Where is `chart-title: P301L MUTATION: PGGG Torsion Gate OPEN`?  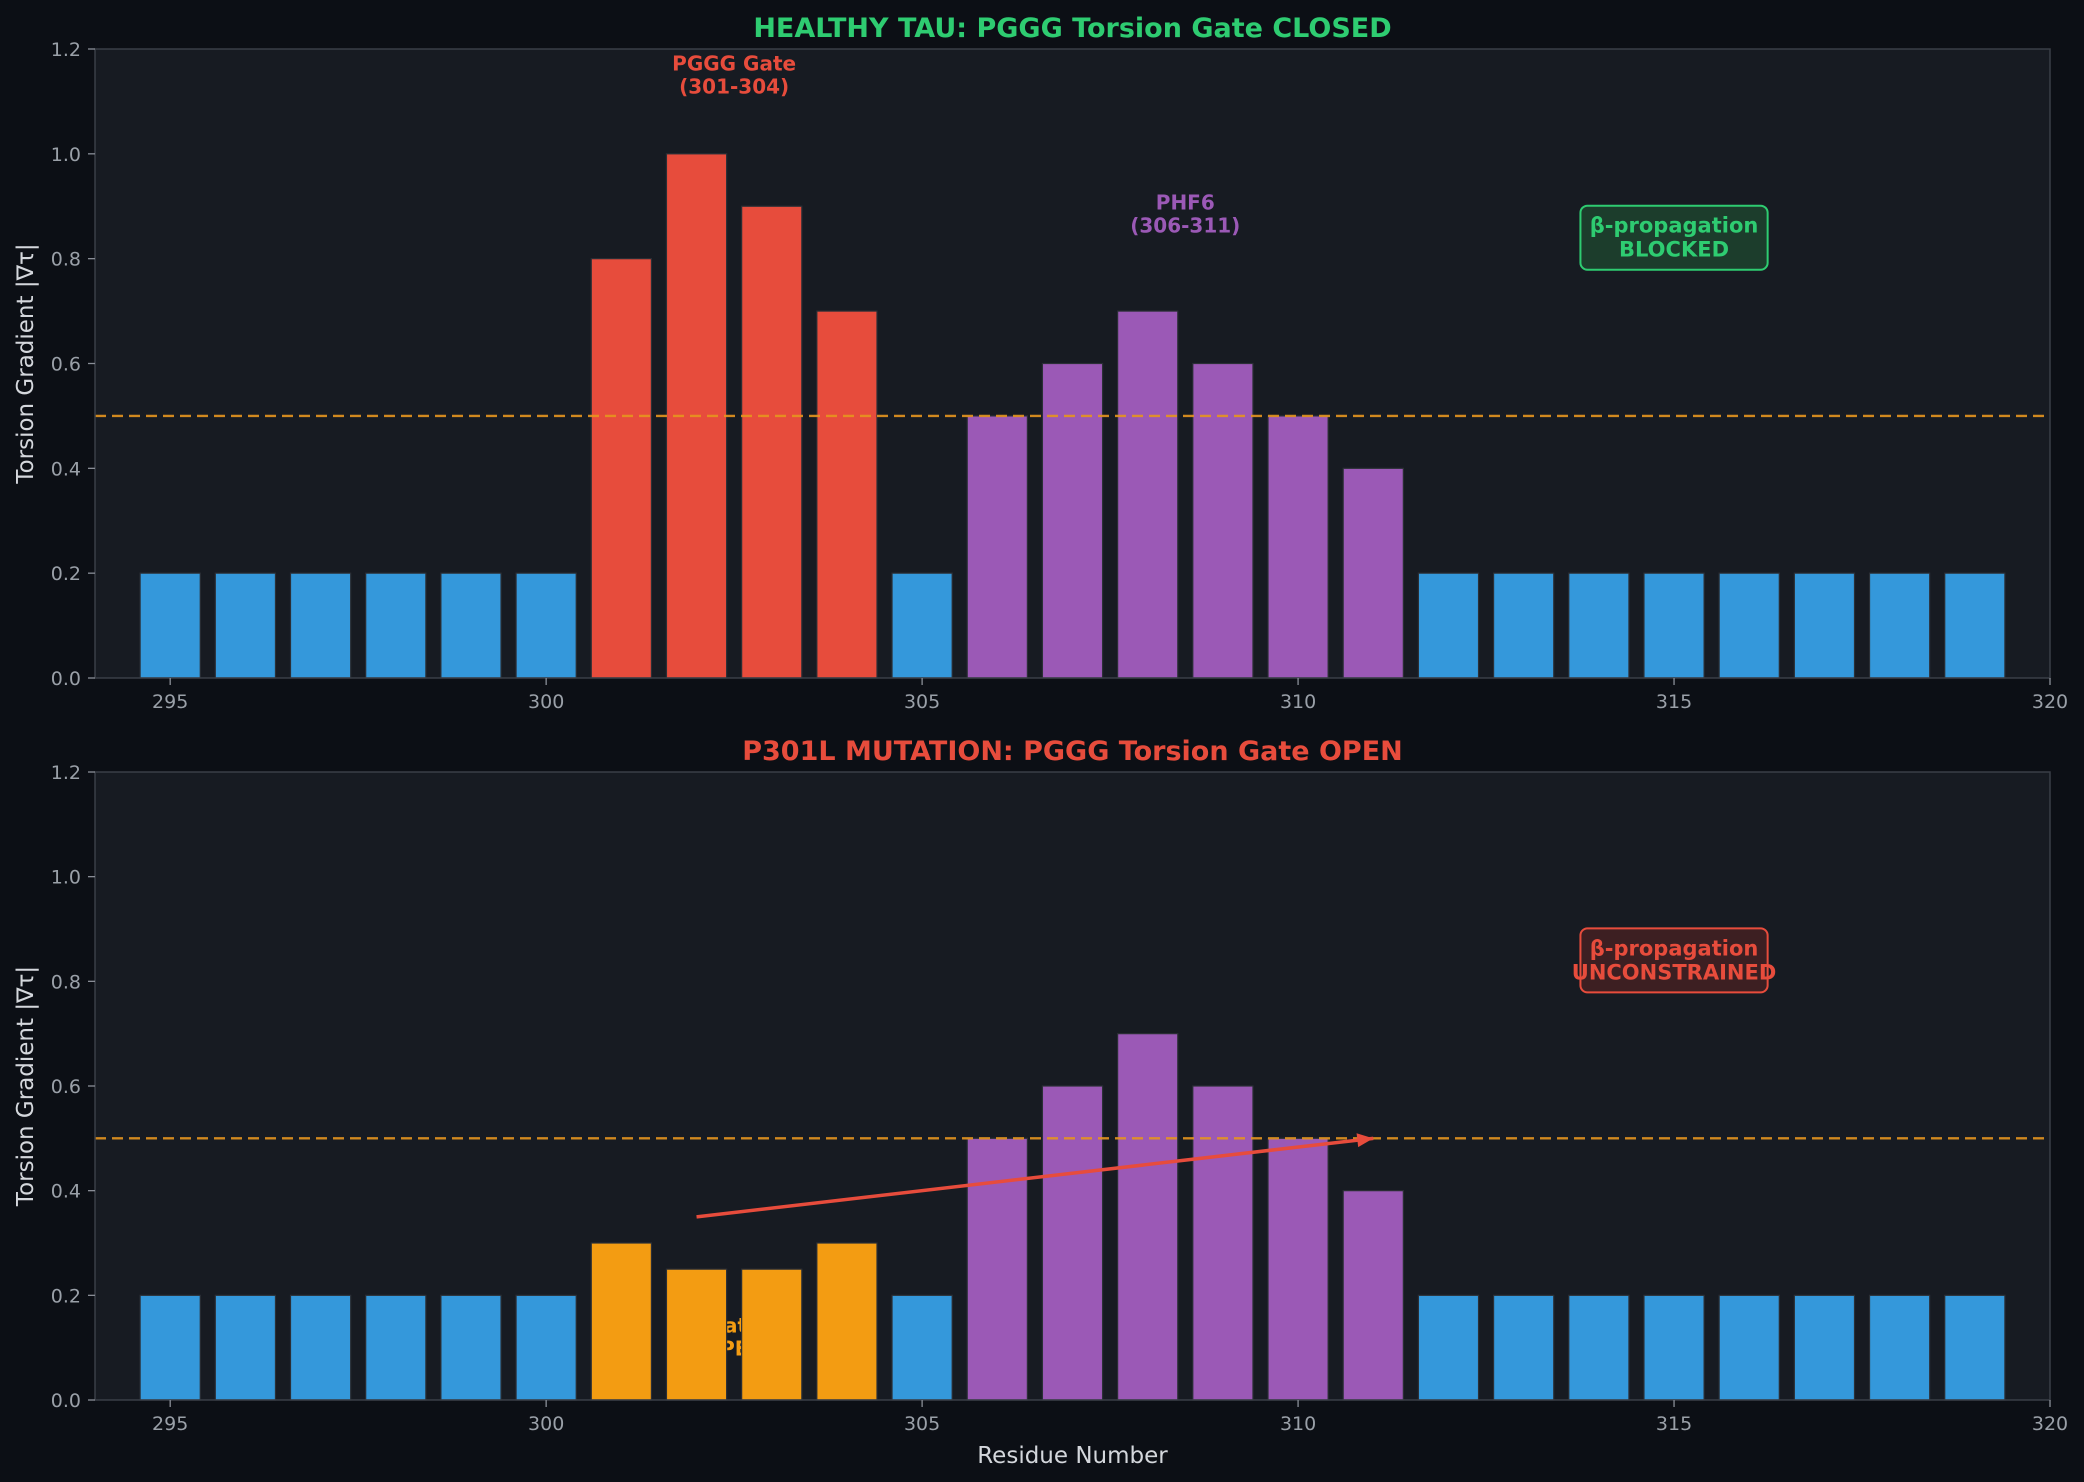
chart-title: P301L MUTATION: PGGG Torsion Gate OPEN is located at coordinates (1072, 751).